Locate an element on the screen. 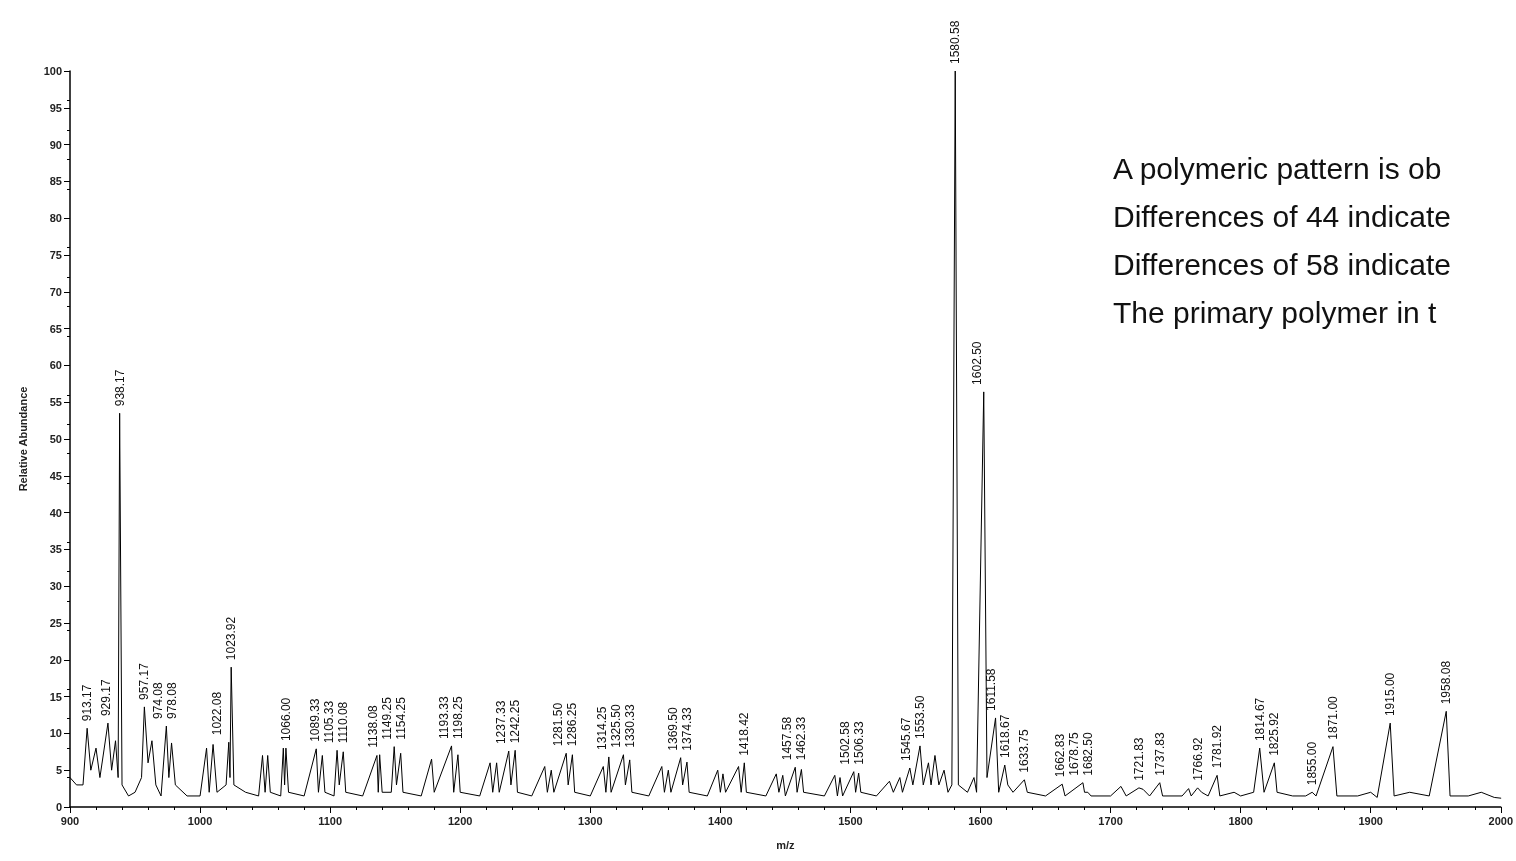 The height and width of the screenshot is (861, 1516). annotation: 1242.25 is located at coordinates (515, 721).